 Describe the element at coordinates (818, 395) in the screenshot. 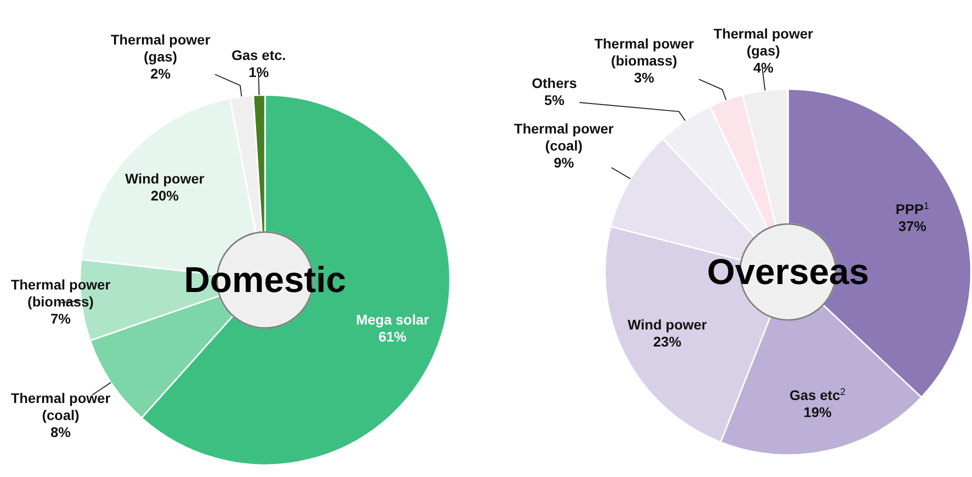

I see `slice-label: Gas etc$^{2}$` at that location.